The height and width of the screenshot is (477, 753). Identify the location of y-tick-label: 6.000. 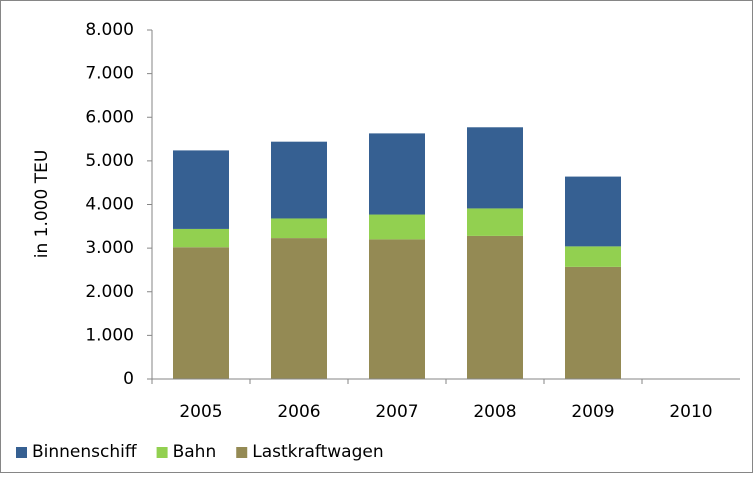
(109, 117).